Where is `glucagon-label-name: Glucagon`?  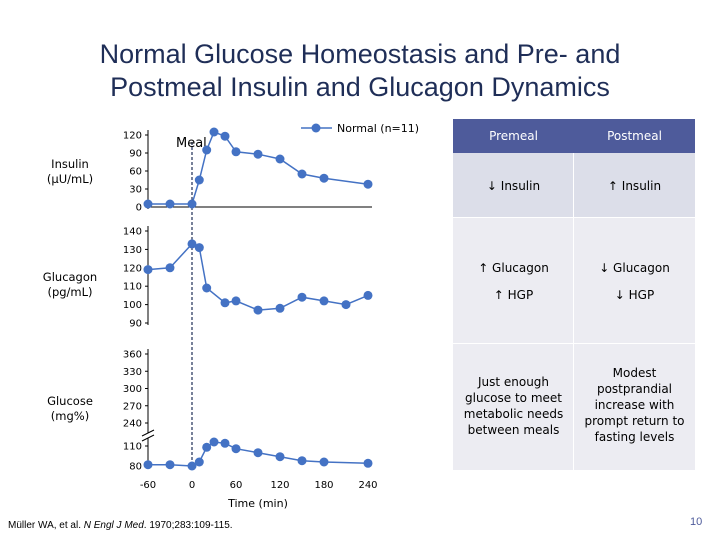 glucagon-label-name: Glucagon is located at coordinates (70, 277).